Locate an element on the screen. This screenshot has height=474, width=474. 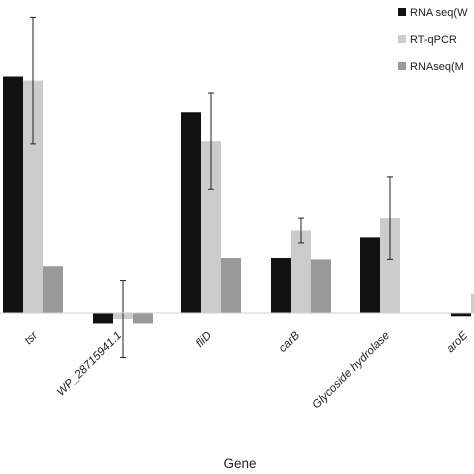
x-tick-label-3: carB is located at coordinates (289, 341).